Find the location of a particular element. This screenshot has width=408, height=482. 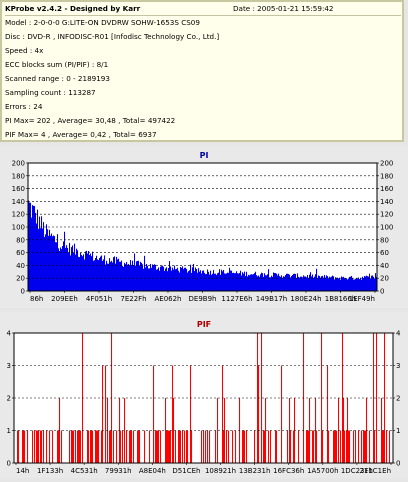

x-tick-label: 7E22Fh is located at coordinates (133, 299).